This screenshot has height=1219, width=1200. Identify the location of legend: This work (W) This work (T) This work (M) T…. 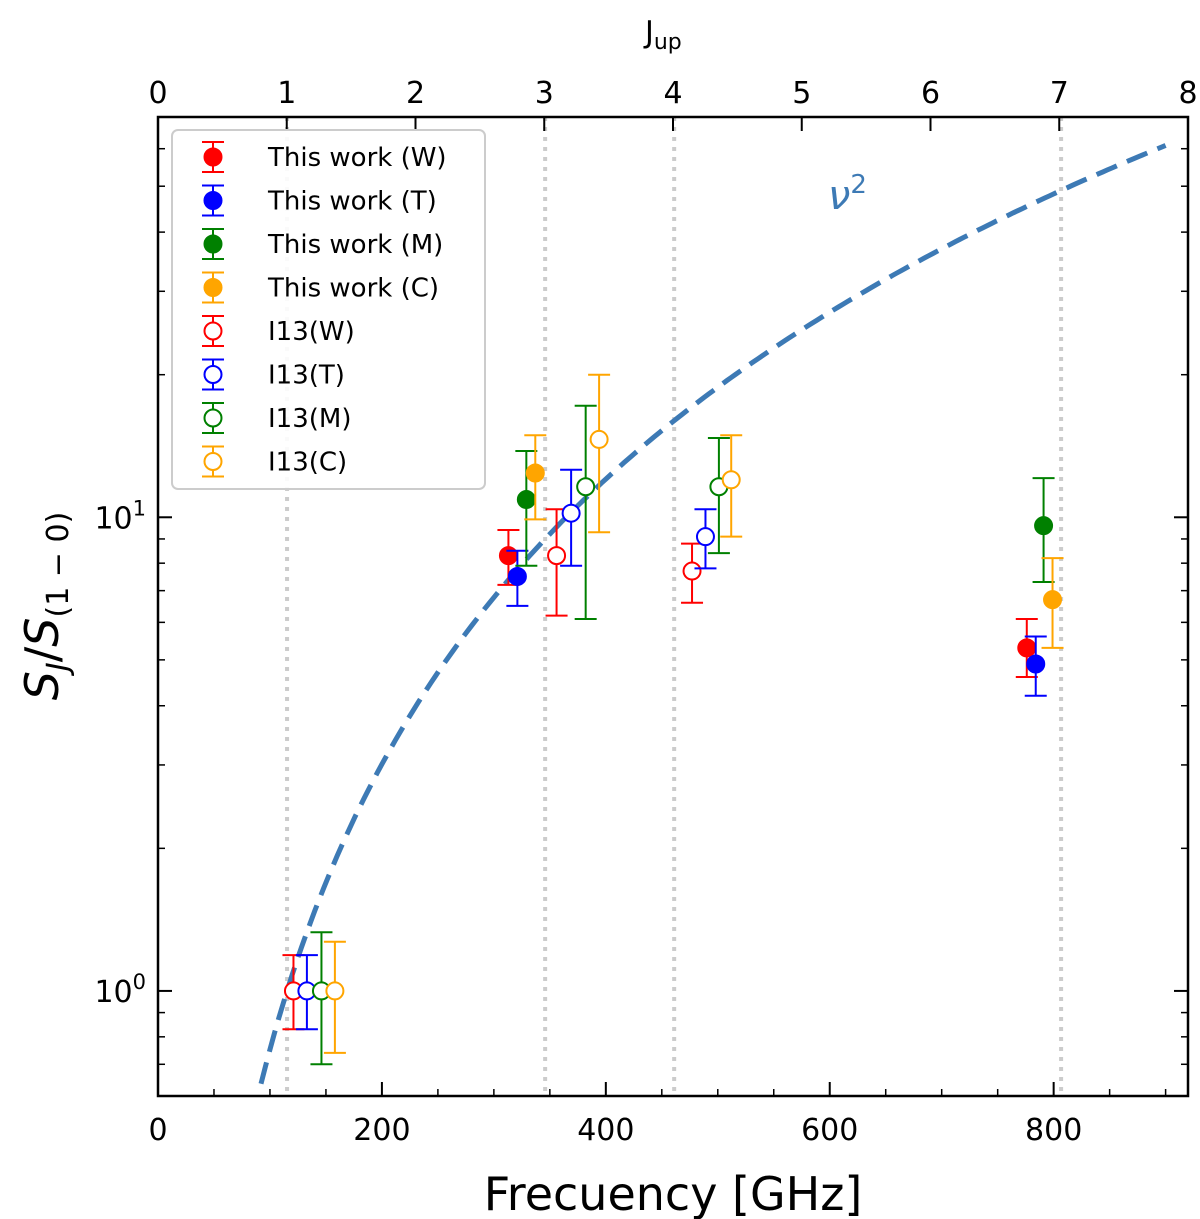
(328, 309).